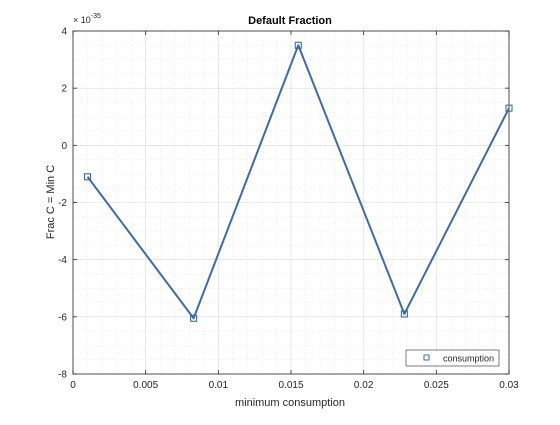 The height and width of the screenshot is (425, 560). Describe the element at coordinates (64, 32) in the screenshot. I see `y-tick-label: 4` at that location.